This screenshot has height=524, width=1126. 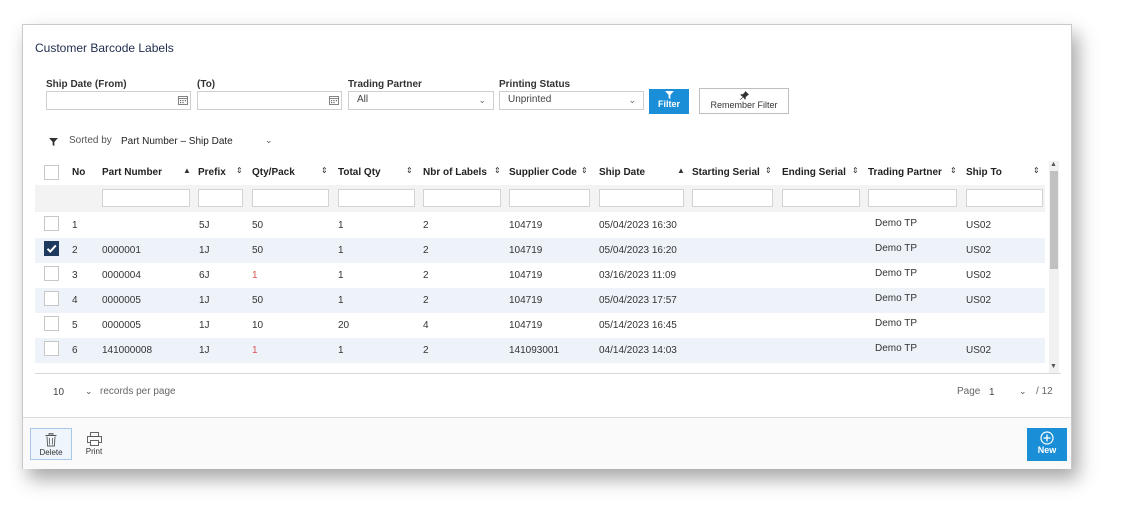 I want to click on filter-trading-partner-input, so click(x=912, y=198).